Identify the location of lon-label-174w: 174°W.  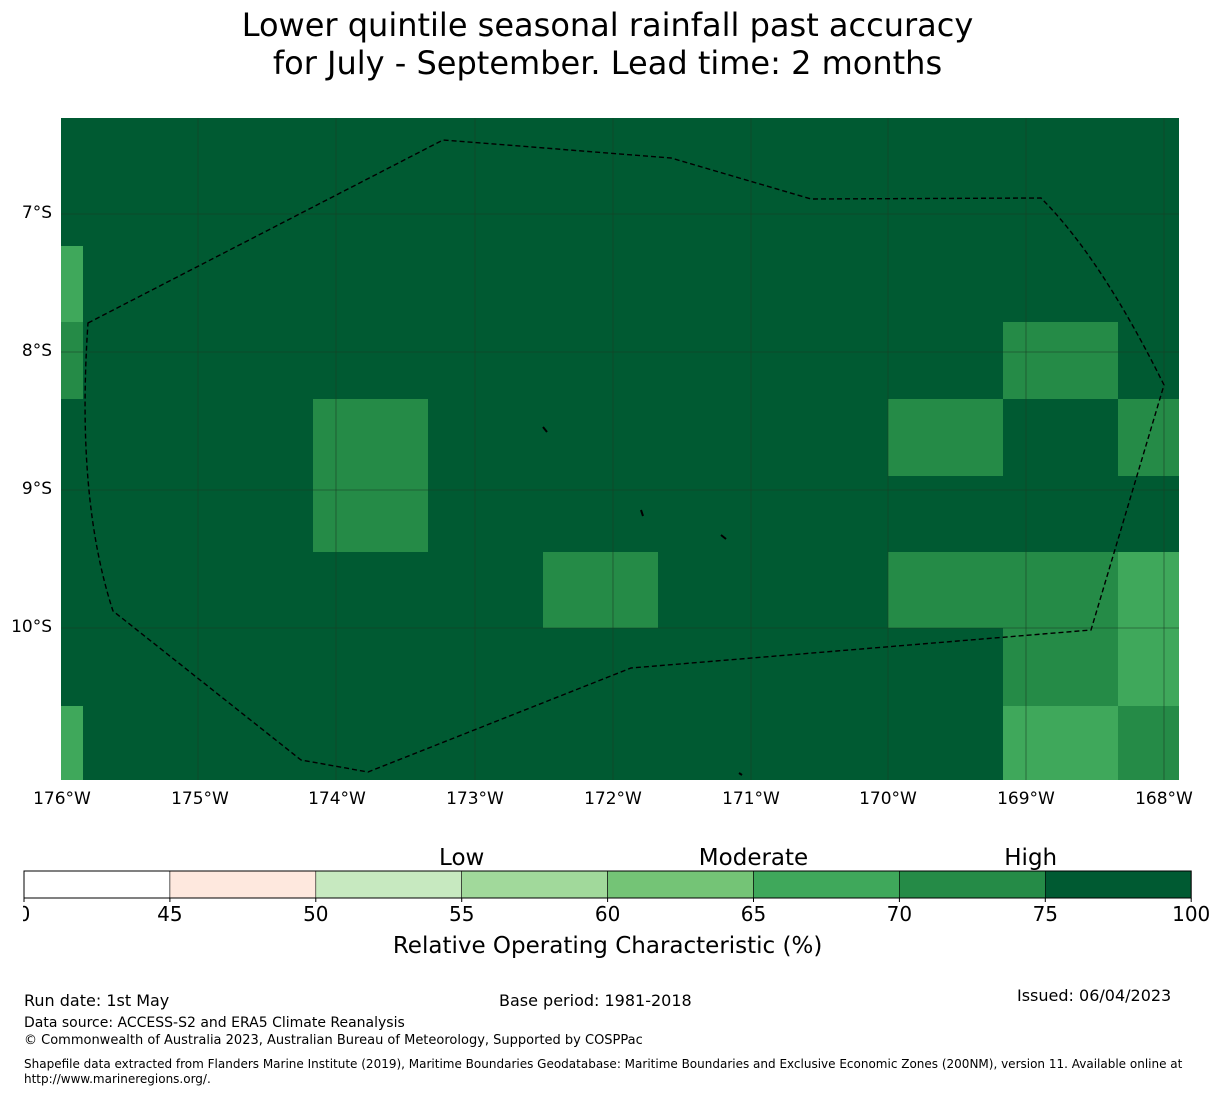
(337, 799).